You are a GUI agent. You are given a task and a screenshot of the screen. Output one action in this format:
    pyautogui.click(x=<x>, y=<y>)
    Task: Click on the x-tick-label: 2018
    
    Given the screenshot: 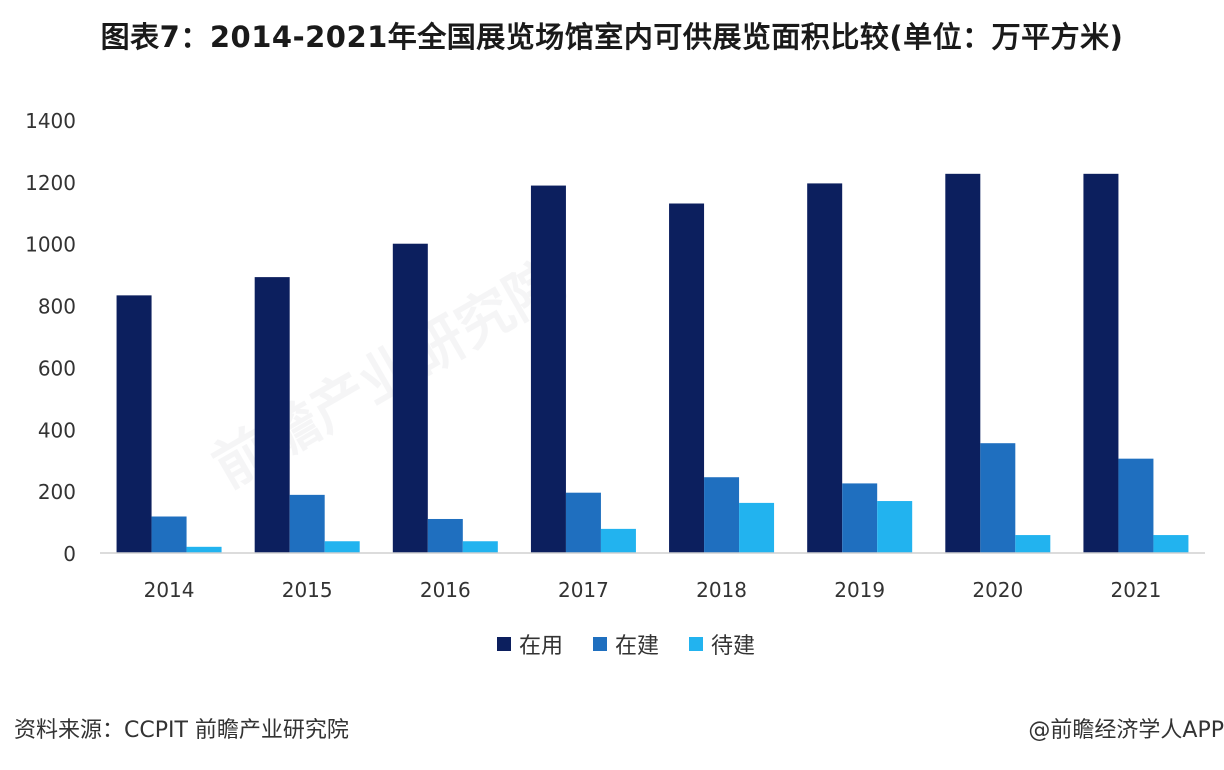 What is the action you would take?
    pyautogui.click(x=721, y=590)
    